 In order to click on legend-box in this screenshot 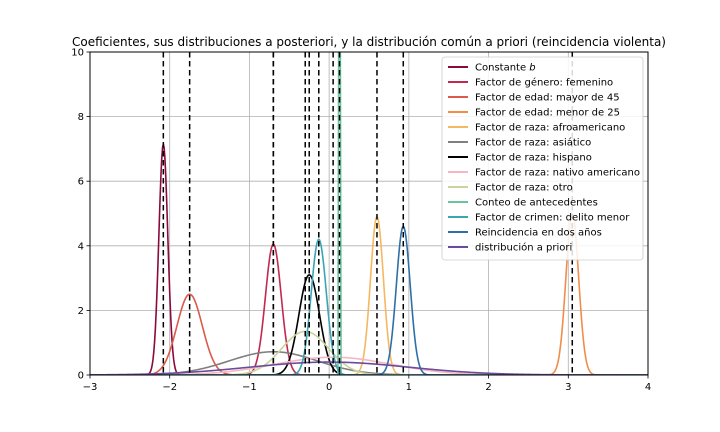, I will do `click(542, 158)`.